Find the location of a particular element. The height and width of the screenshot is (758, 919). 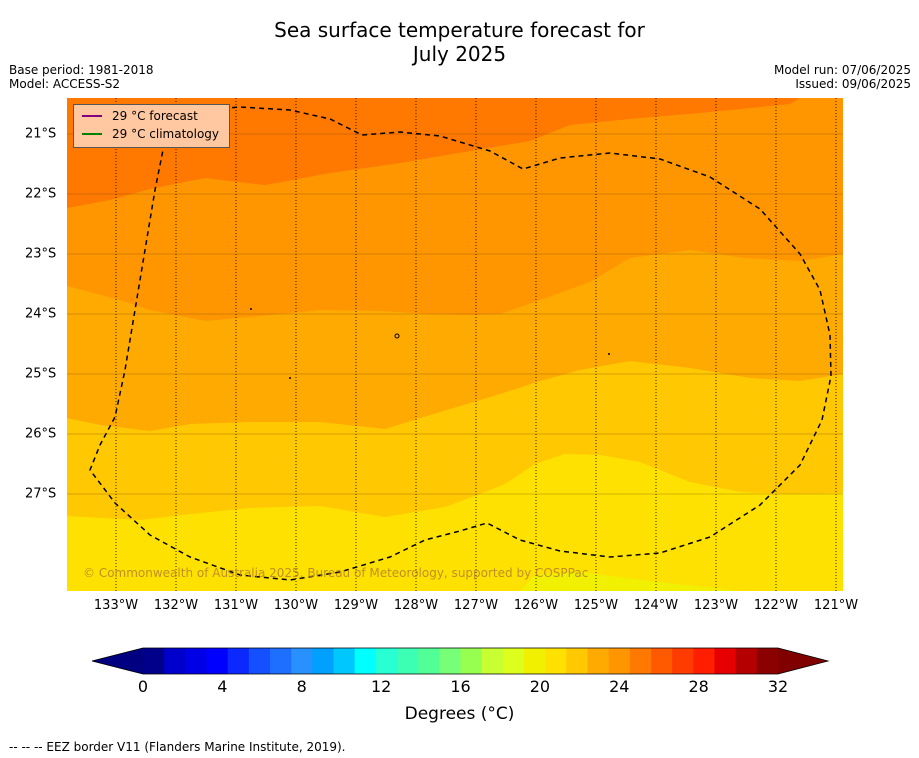

longitude-label: 125°W is located at coordinates (596, 605).